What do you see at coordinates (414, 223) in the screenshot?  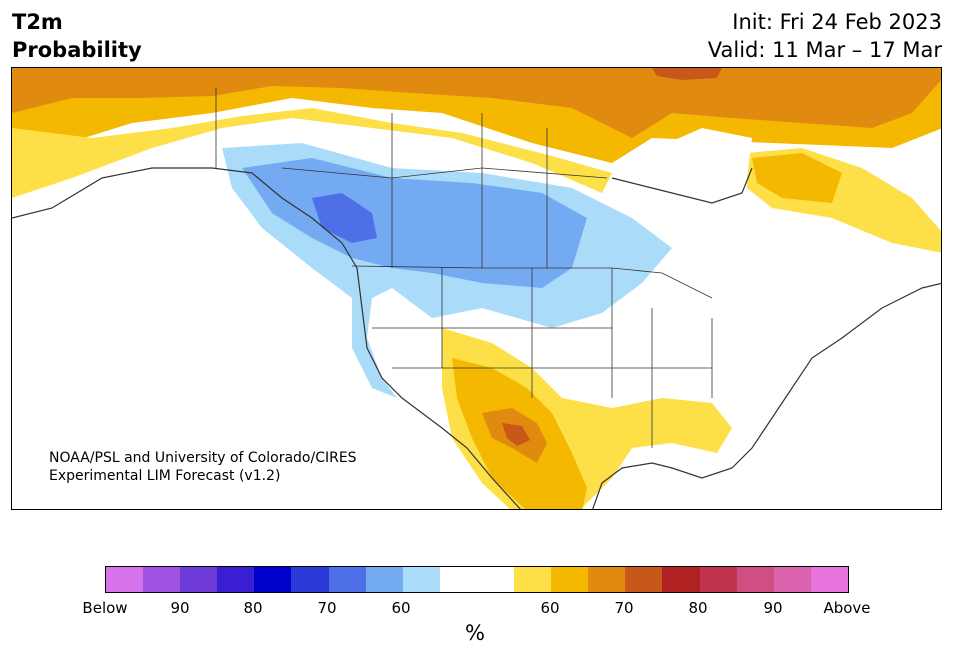 I see `west-below-70-region` at bounding box center [414, 223].